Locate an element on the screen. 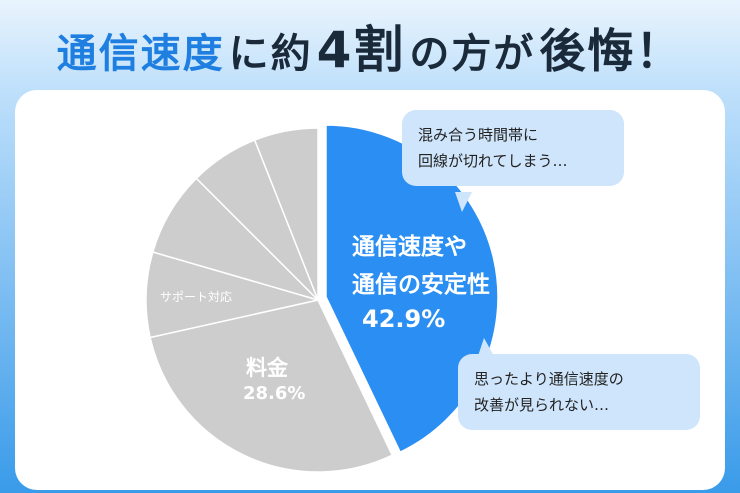 The height and width of the screenshot is (493, 740). title: 通信速度 に約4割 の方が後悔！ is located at coordinates (370, 46).